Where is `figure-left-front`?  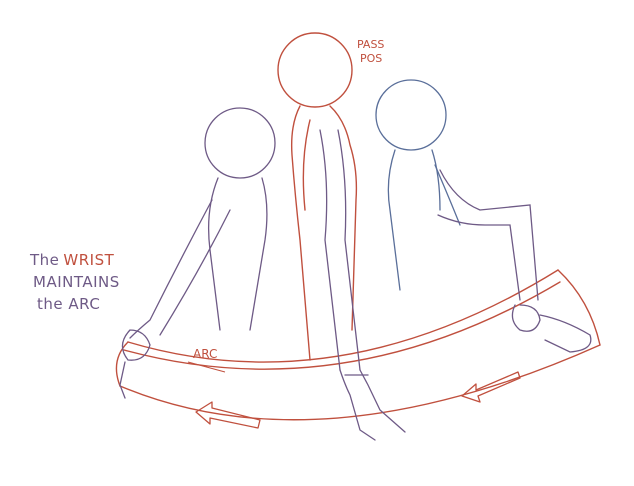 figure-left-front is located at coordinates (258, 254).